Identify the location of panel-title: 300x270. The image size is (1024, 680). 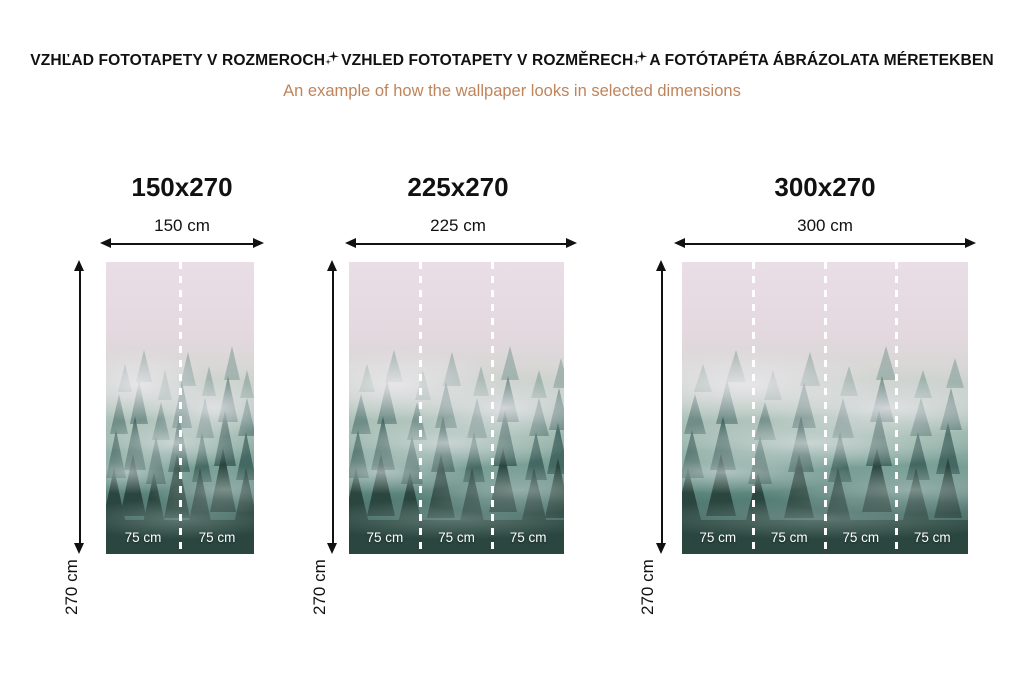
(825, 187).